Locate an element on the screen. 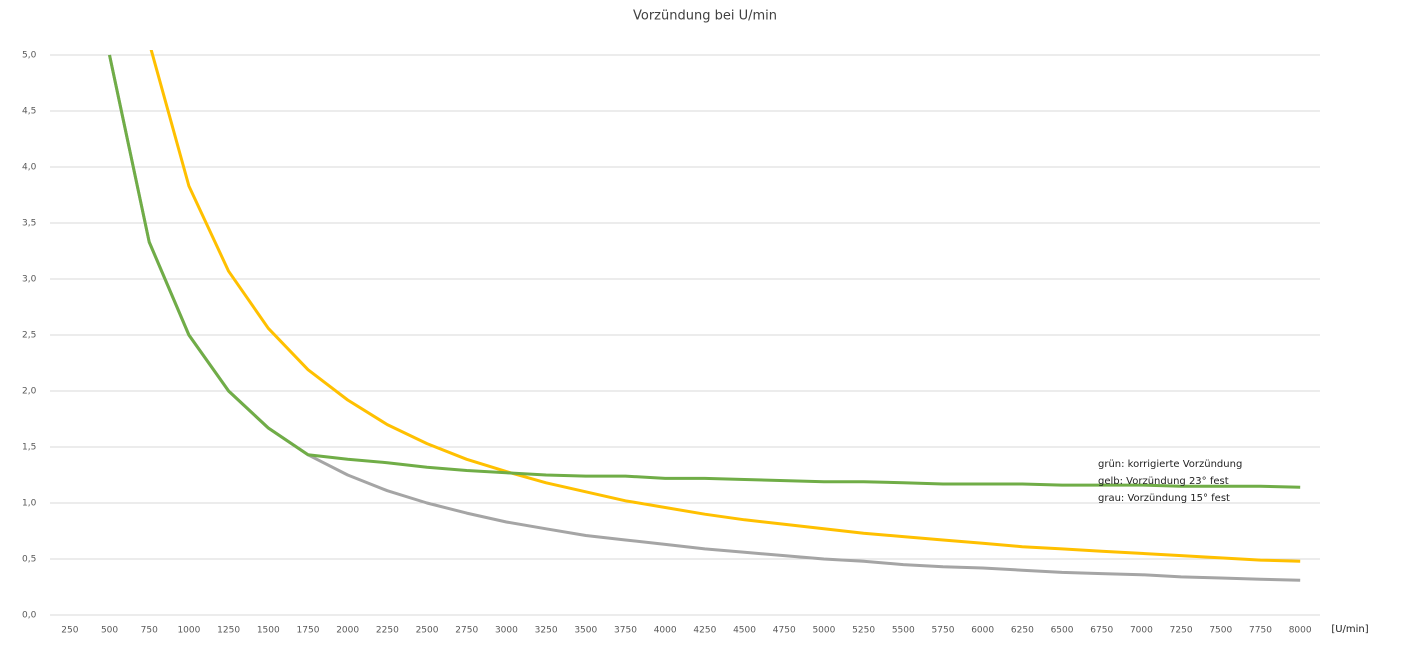 The width and height of the screenshot is (1422, 658). y-tick-label: 5,0 is located at coordinates (29, 56).